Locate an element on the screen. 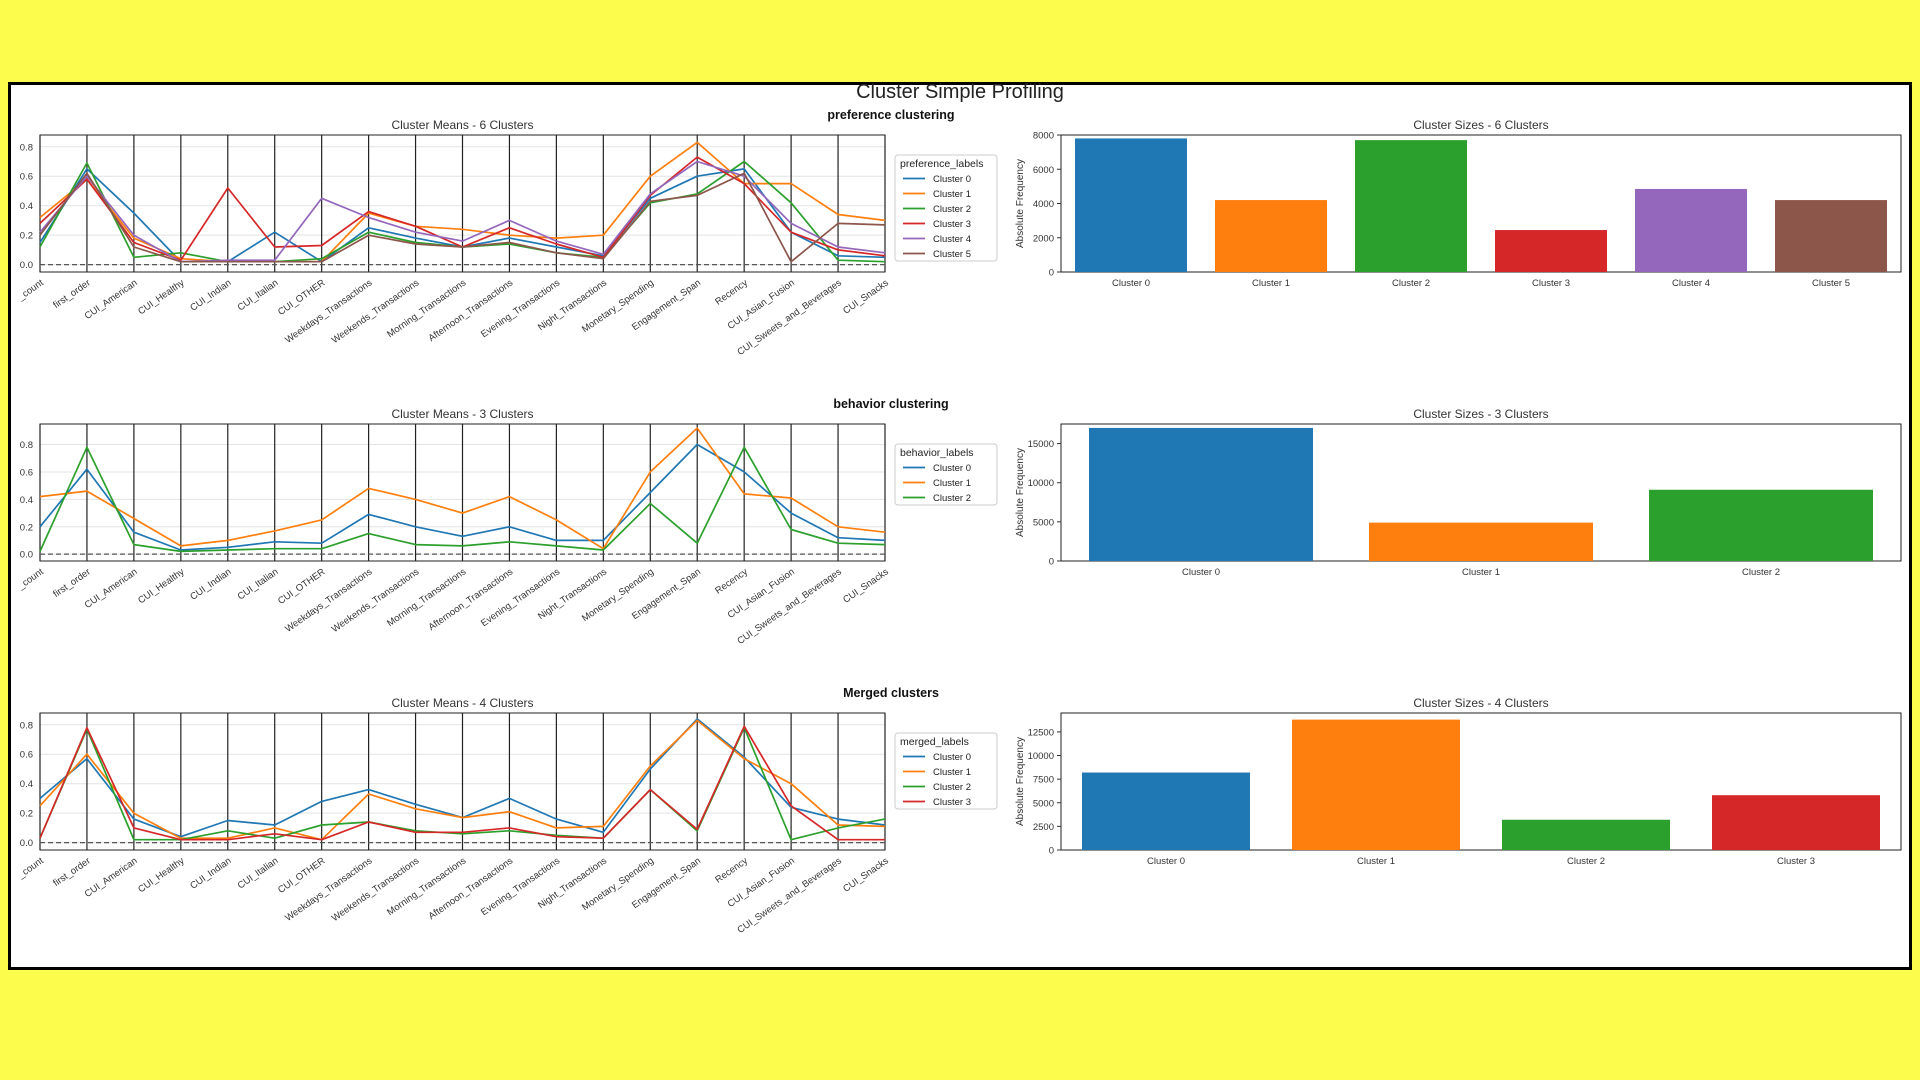 The height and width of the screenshot is (1080, 1920). y-tick-label: 2000 is located at coordinates (1043, 238).